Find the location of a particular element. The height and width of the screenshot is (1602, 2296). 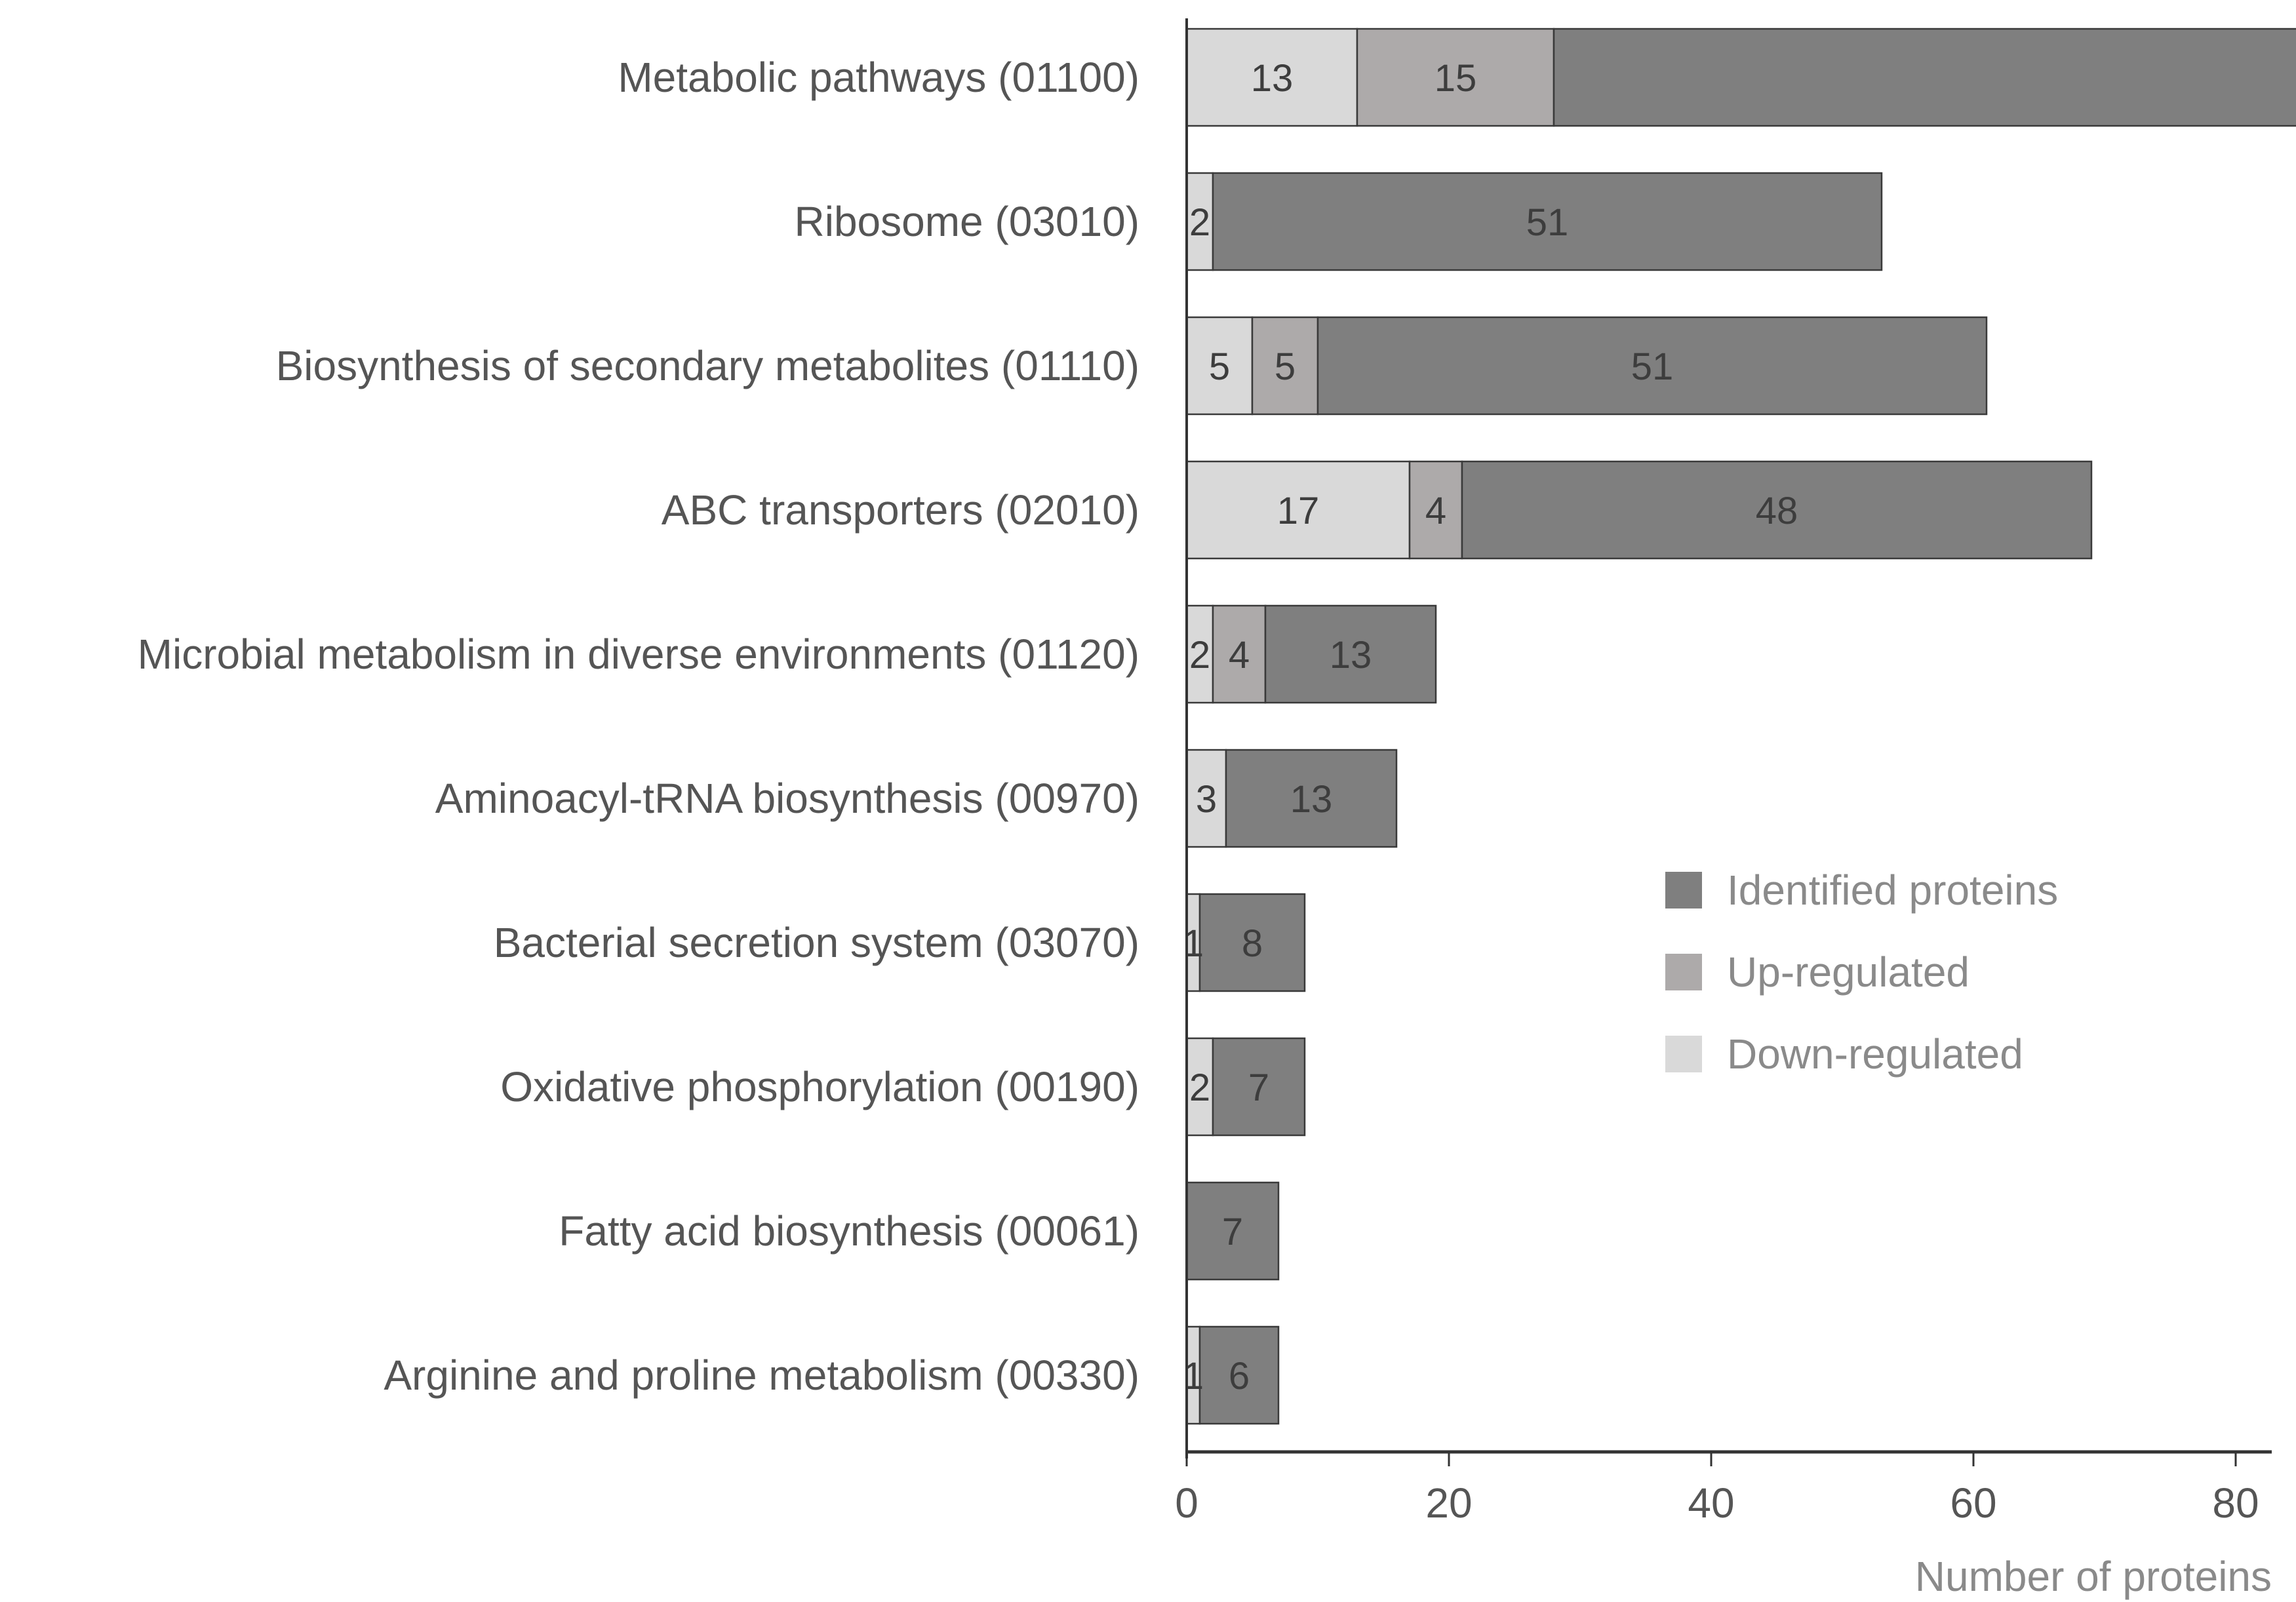

category-label: Aminoacyl-tRNA biosynthesis (00970) is located at coordinates (787, 798).